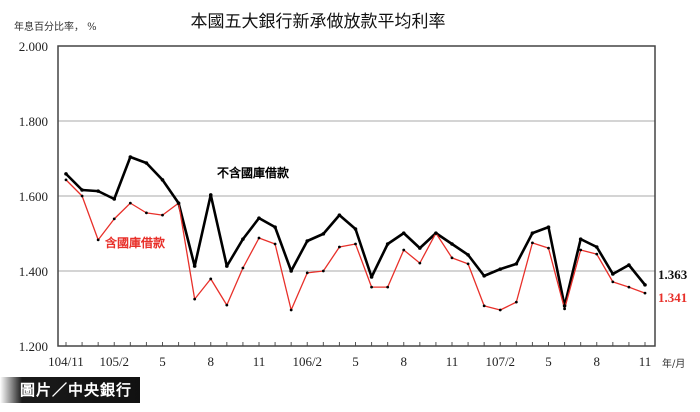 The width and height of the screenshot is (700, 412). I want to click on annotation-incl-treasury: 含國庫借款, so click(135, 242).